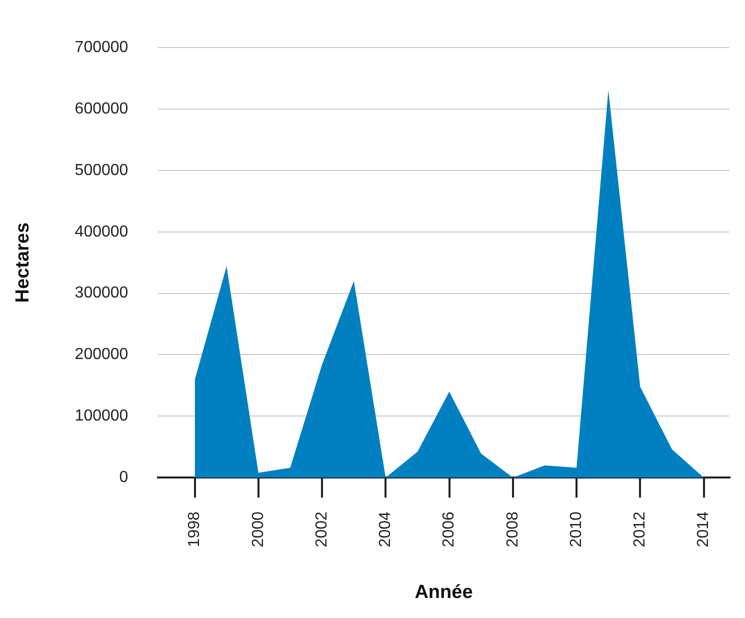 The width and height of the screenshot is (745, 618). Describe the element at coordinates (101, 47) in the screenshot. I see `y-tick-label: 700000` at that location.